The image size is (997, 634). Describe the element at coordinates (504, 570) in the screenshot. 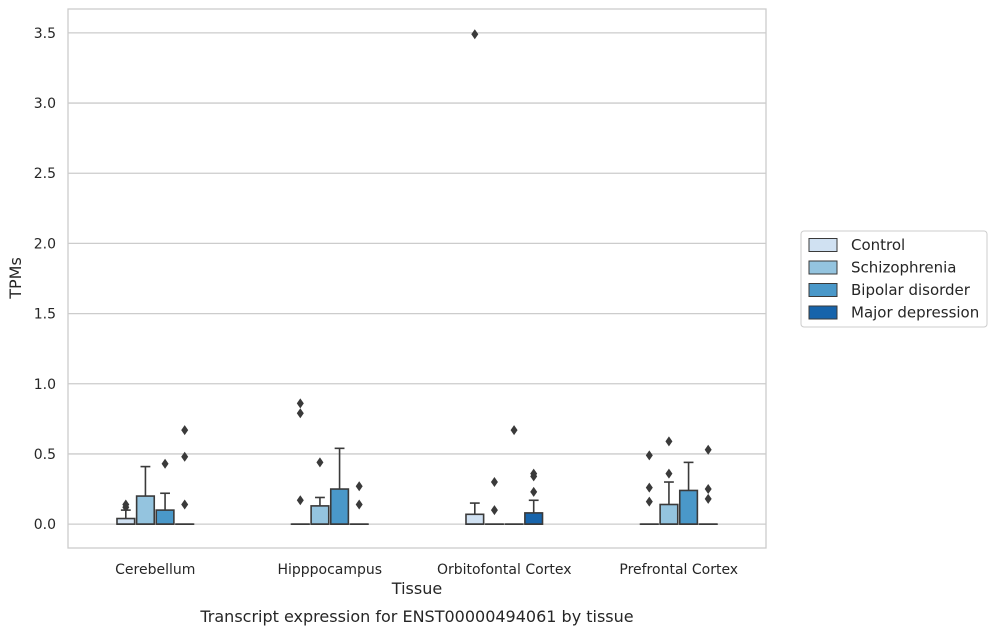

I see `x-tick-label: Orbitofontal Cortex` at that location.